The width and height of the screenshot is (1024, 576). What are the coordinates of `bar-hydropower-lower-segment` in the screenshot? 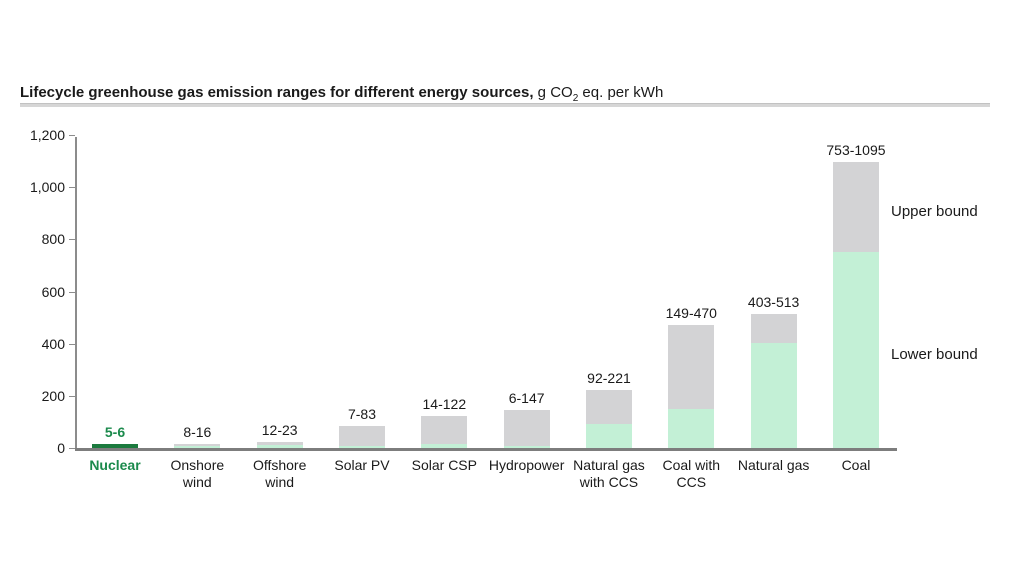 It's located at (526, 447).